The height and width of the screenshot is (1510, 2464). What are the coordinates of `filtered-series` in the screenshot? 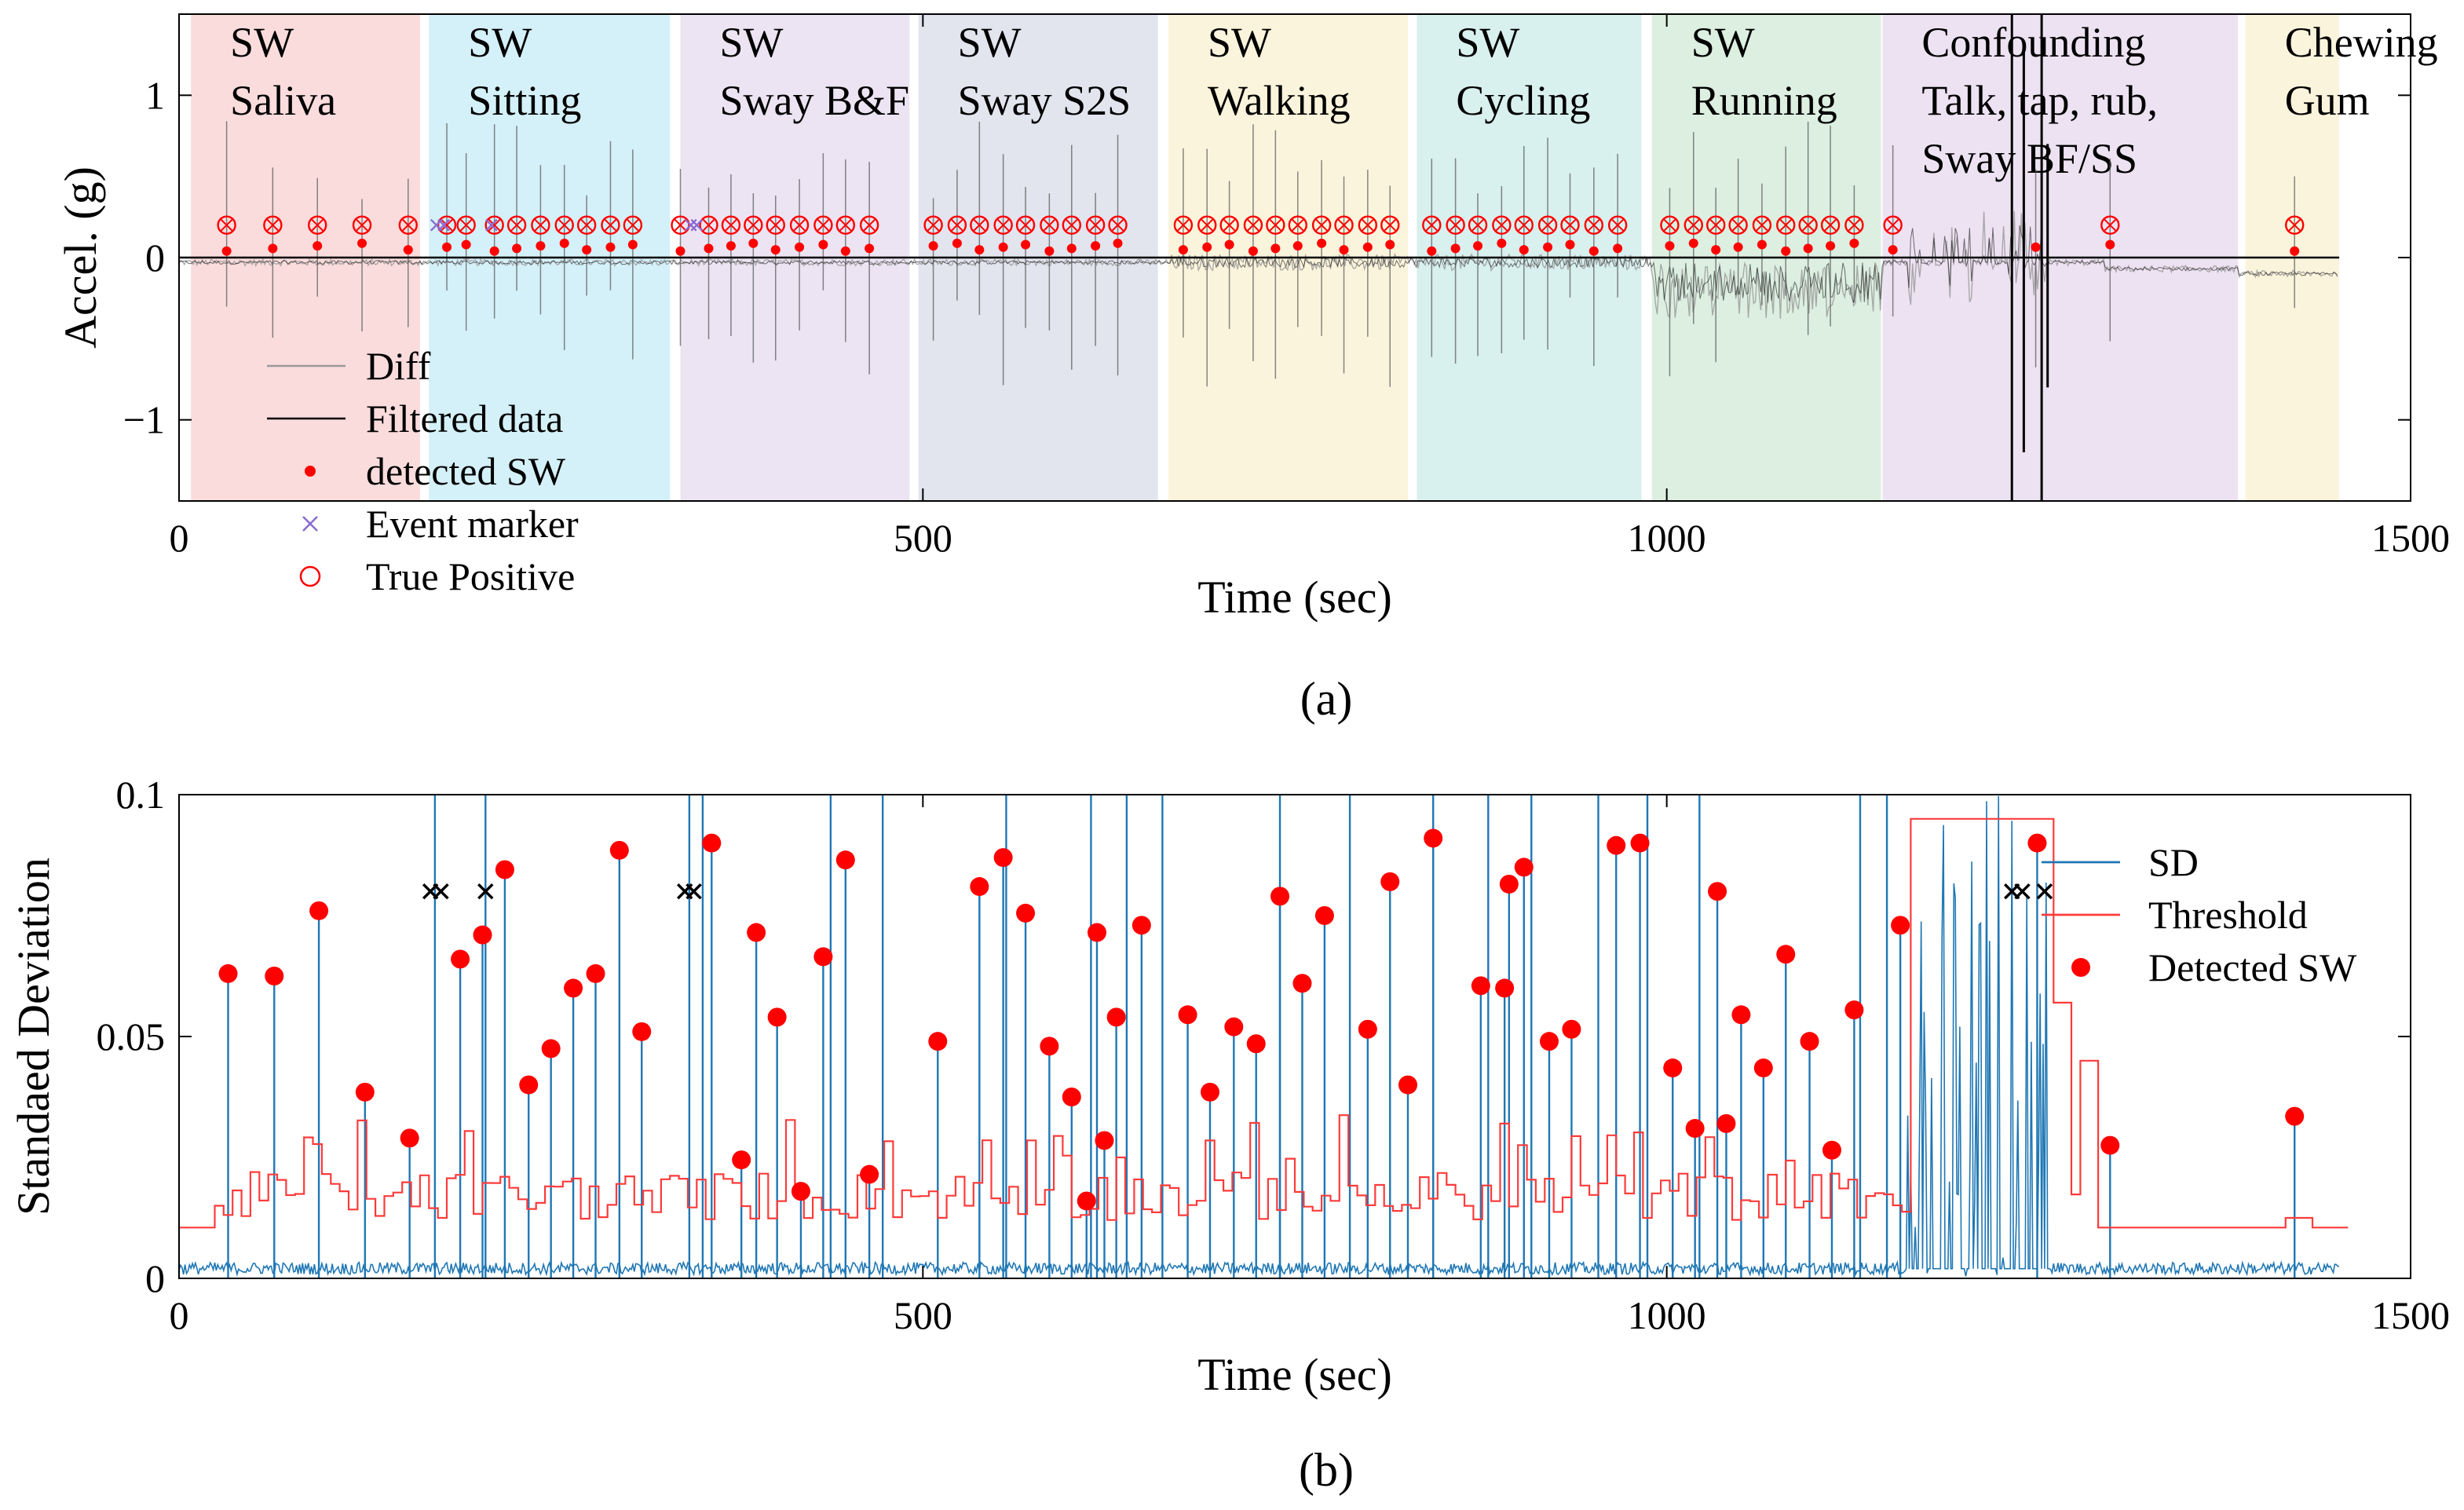 It's located at (1258, 264).